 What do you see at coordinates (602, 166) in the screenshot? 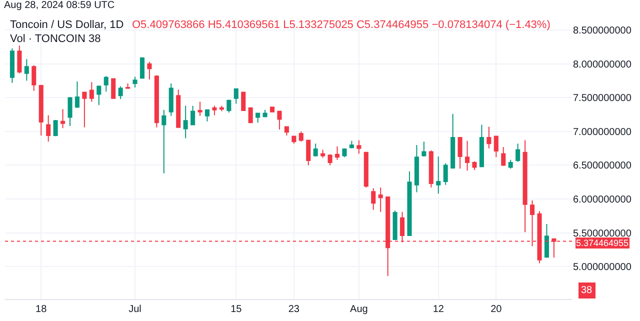
I see `y-tick-label: 6.500000000` at bounding box center [602, 166].